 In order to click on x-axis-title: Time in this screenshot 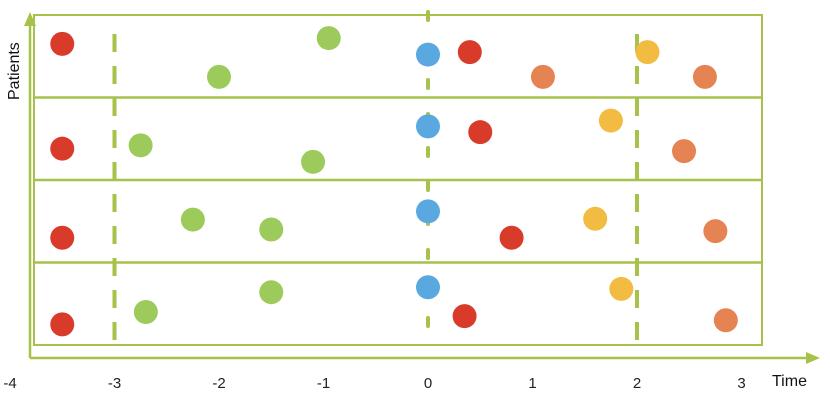, I will do `click(789, 381)`.